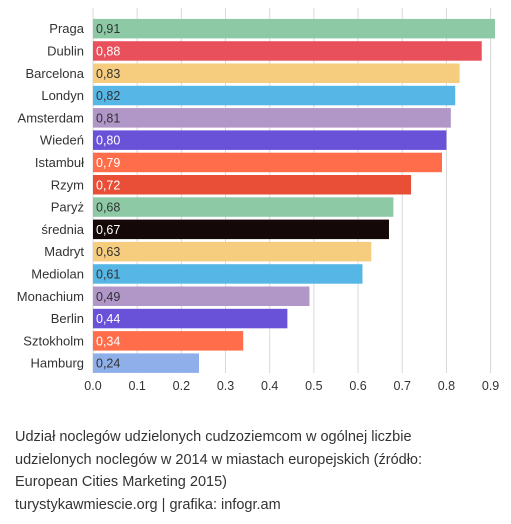 This screenshot has height=524, width=511. Describe the element at coordinates (62, 140) in the screenshot. I see `category-label: Wiedeń` at that location.